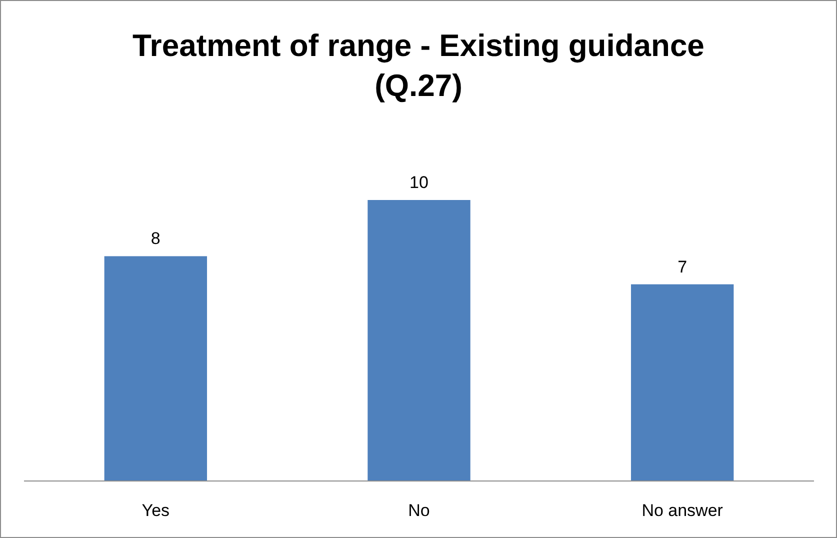 The width and height of the screenshot is (837, 538). Describe the element at coordinates (155, 238) in the screenshot. I see `data-label: 8` at that location.